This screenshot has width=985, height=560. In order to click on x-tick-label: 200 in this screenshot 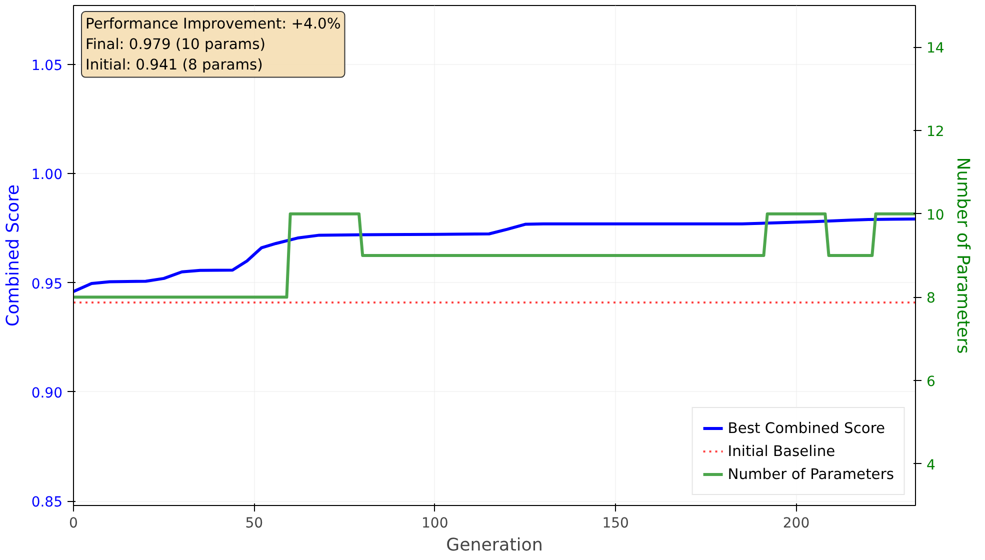, I will do `click(796, 524)`.